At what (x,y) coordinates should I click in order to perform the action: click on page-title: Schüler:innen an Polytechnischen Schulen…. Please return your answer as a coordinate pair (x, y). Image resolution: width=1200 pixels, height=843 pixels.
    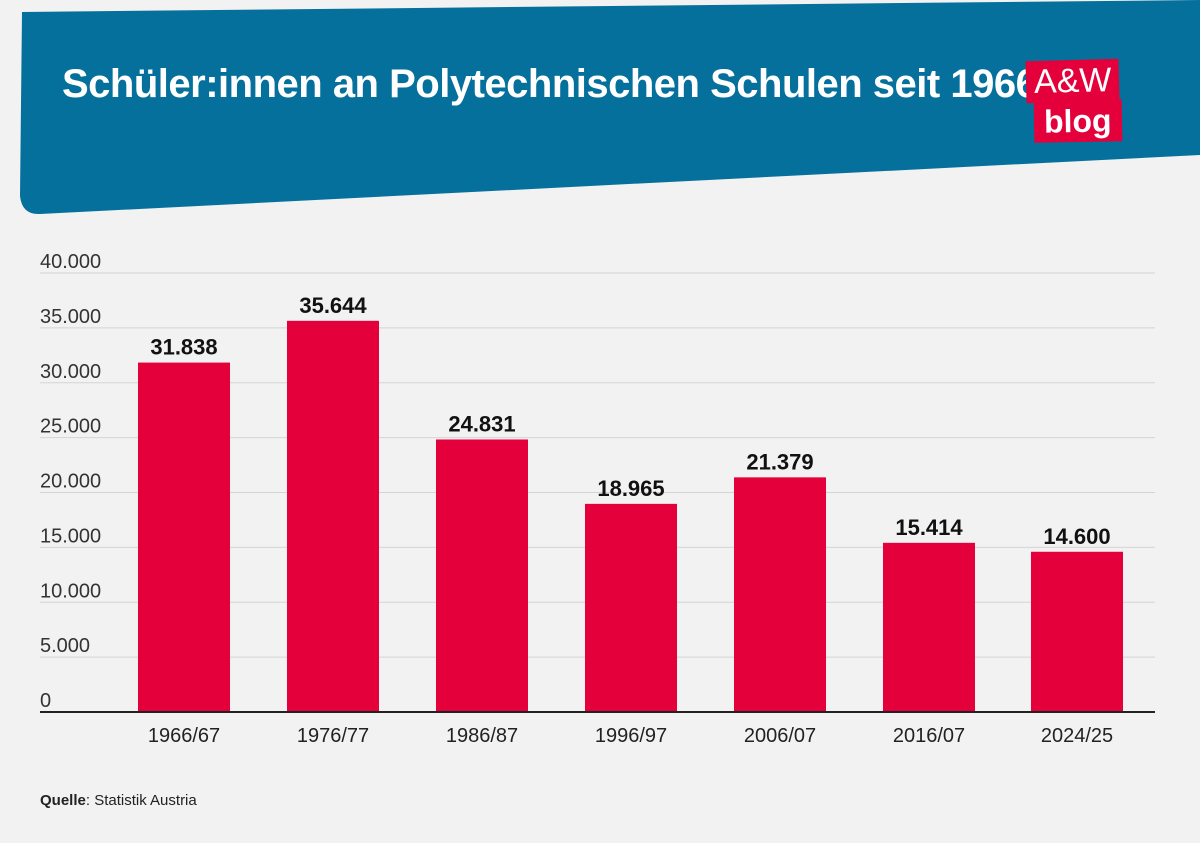
    Looking at the image, I should click on (550, 84).